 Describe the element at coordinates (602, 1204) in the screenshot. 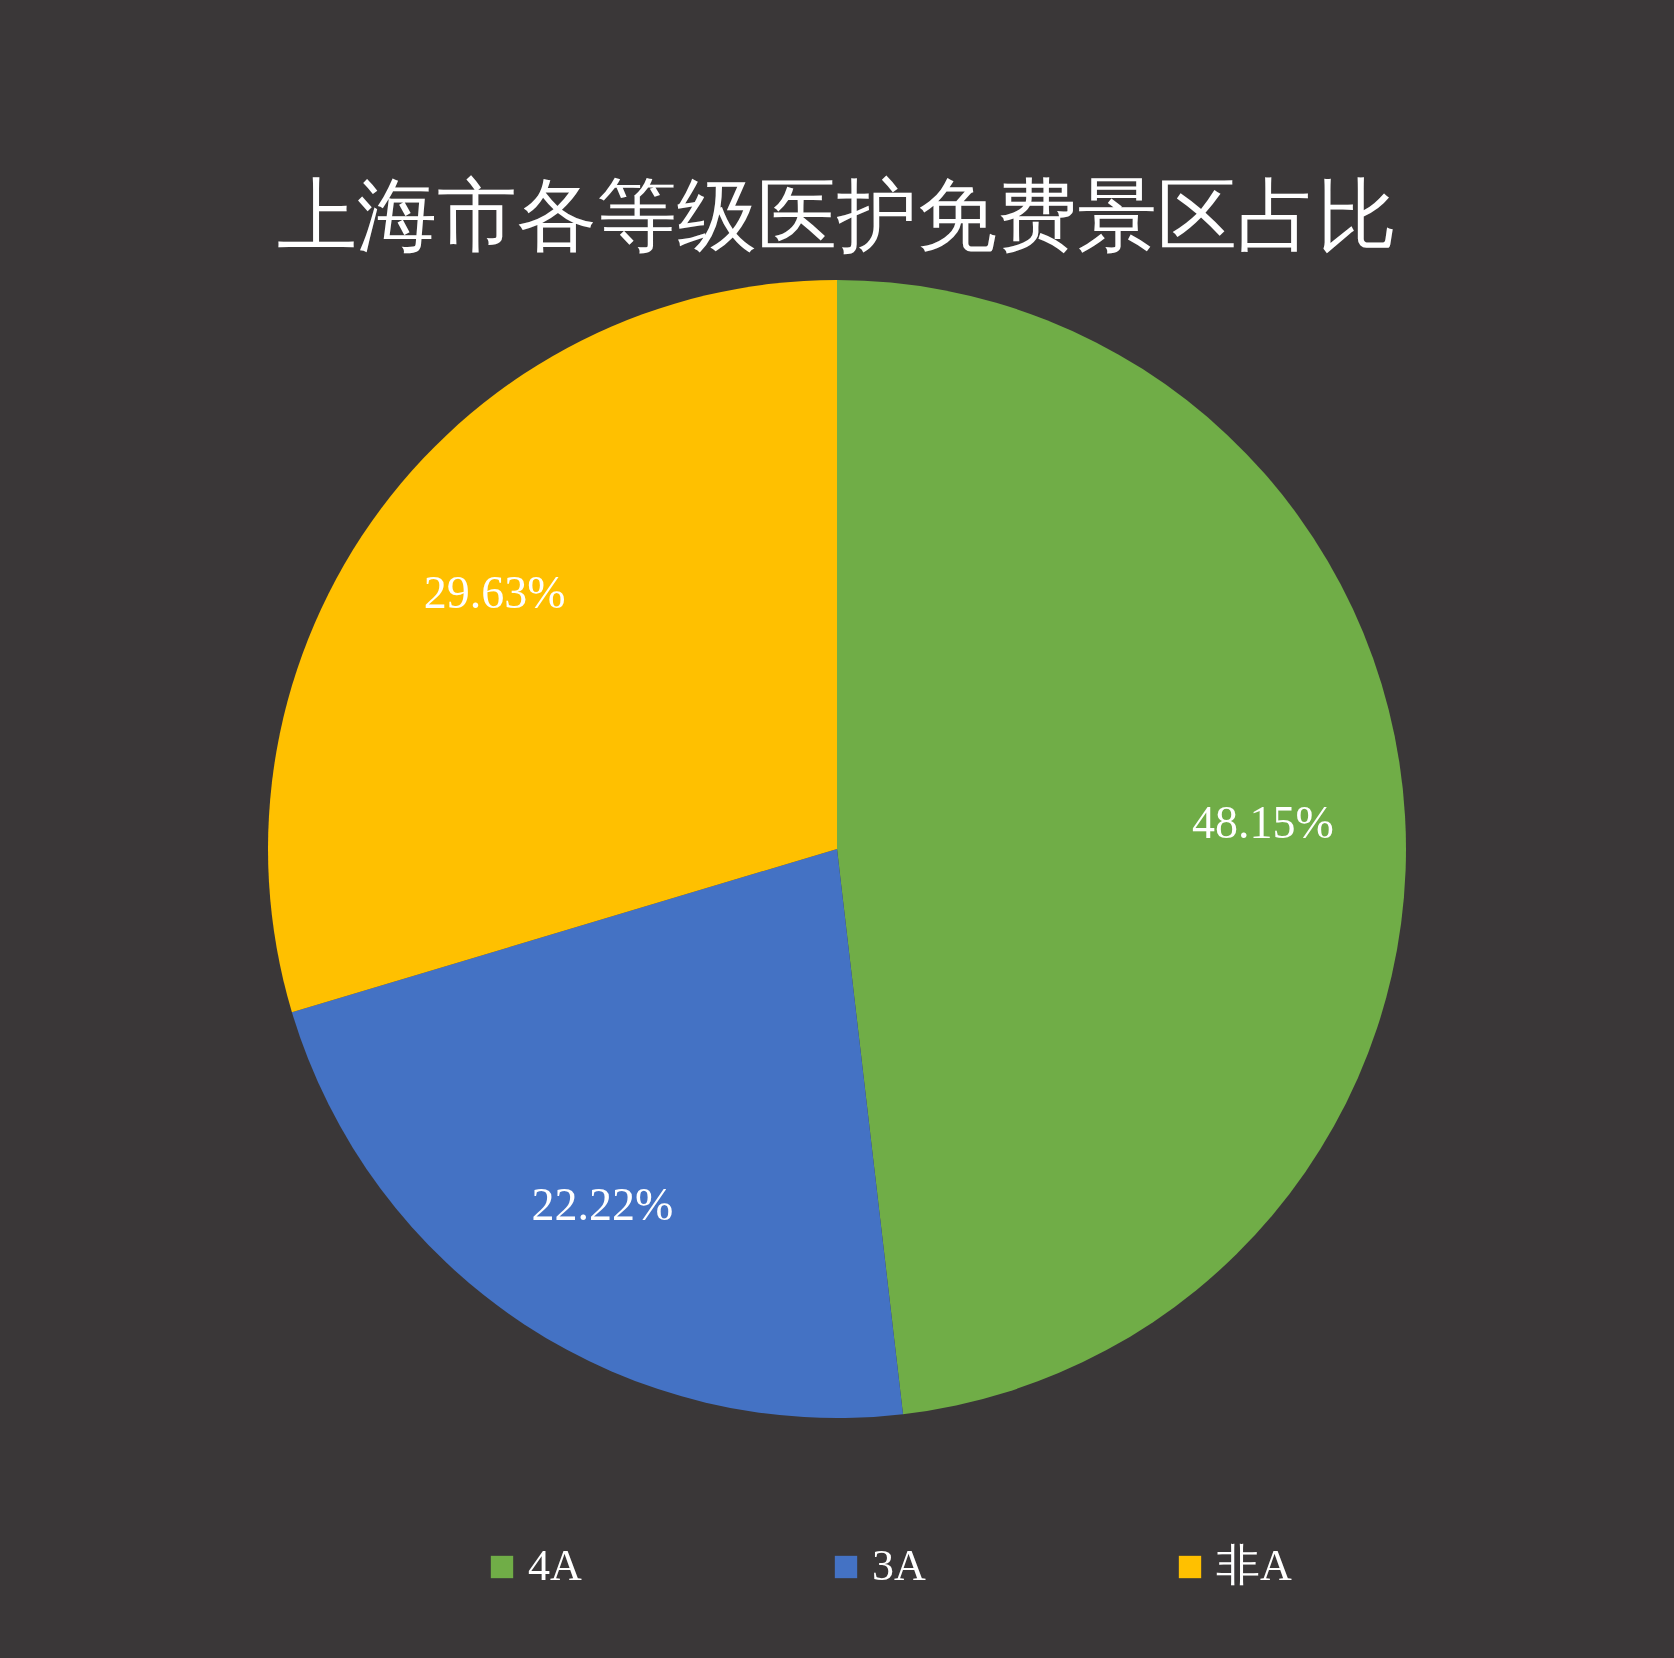

I see `data-label: 22.22%` at that location.